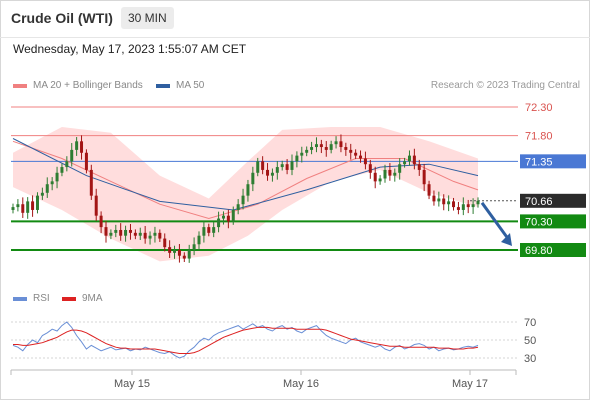 Image resolution: width=590 pixels, height=400 pixels. What do you see at coordinates (41, 298) in the screenshot?
I see `legend-rsi-label: RSI` at bounding box center [41, 298].